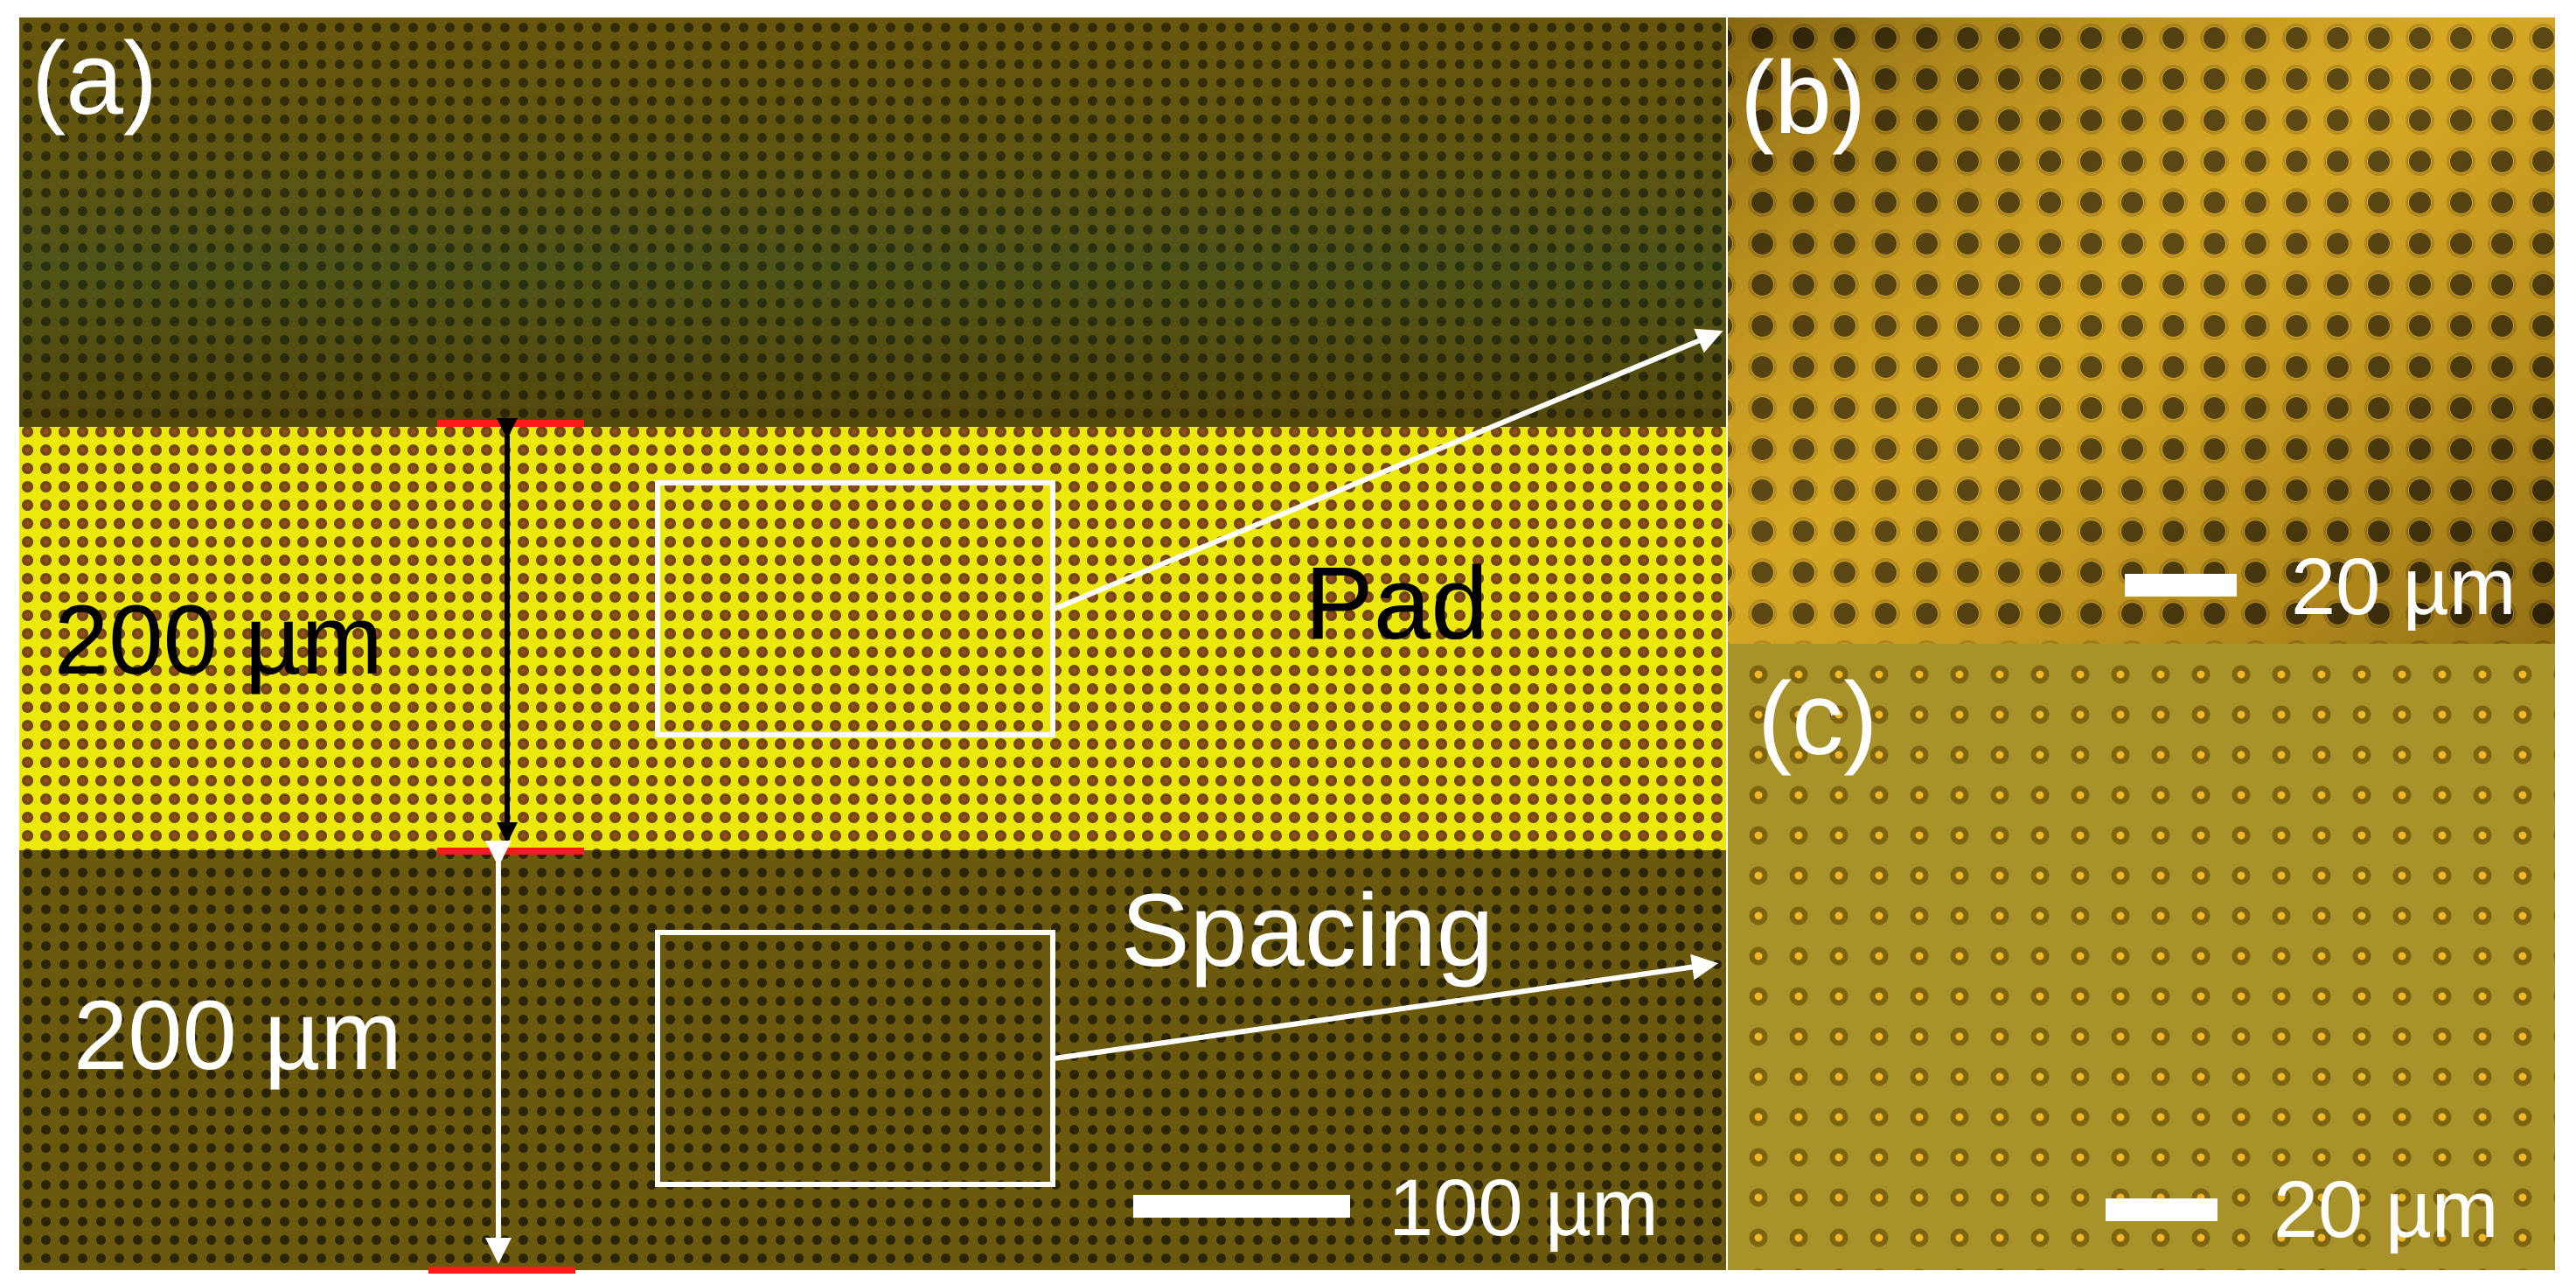  Describe the element at coordinates (2161, 1209) in the screenshot. I see `panel-c-scale-bar` at that location.